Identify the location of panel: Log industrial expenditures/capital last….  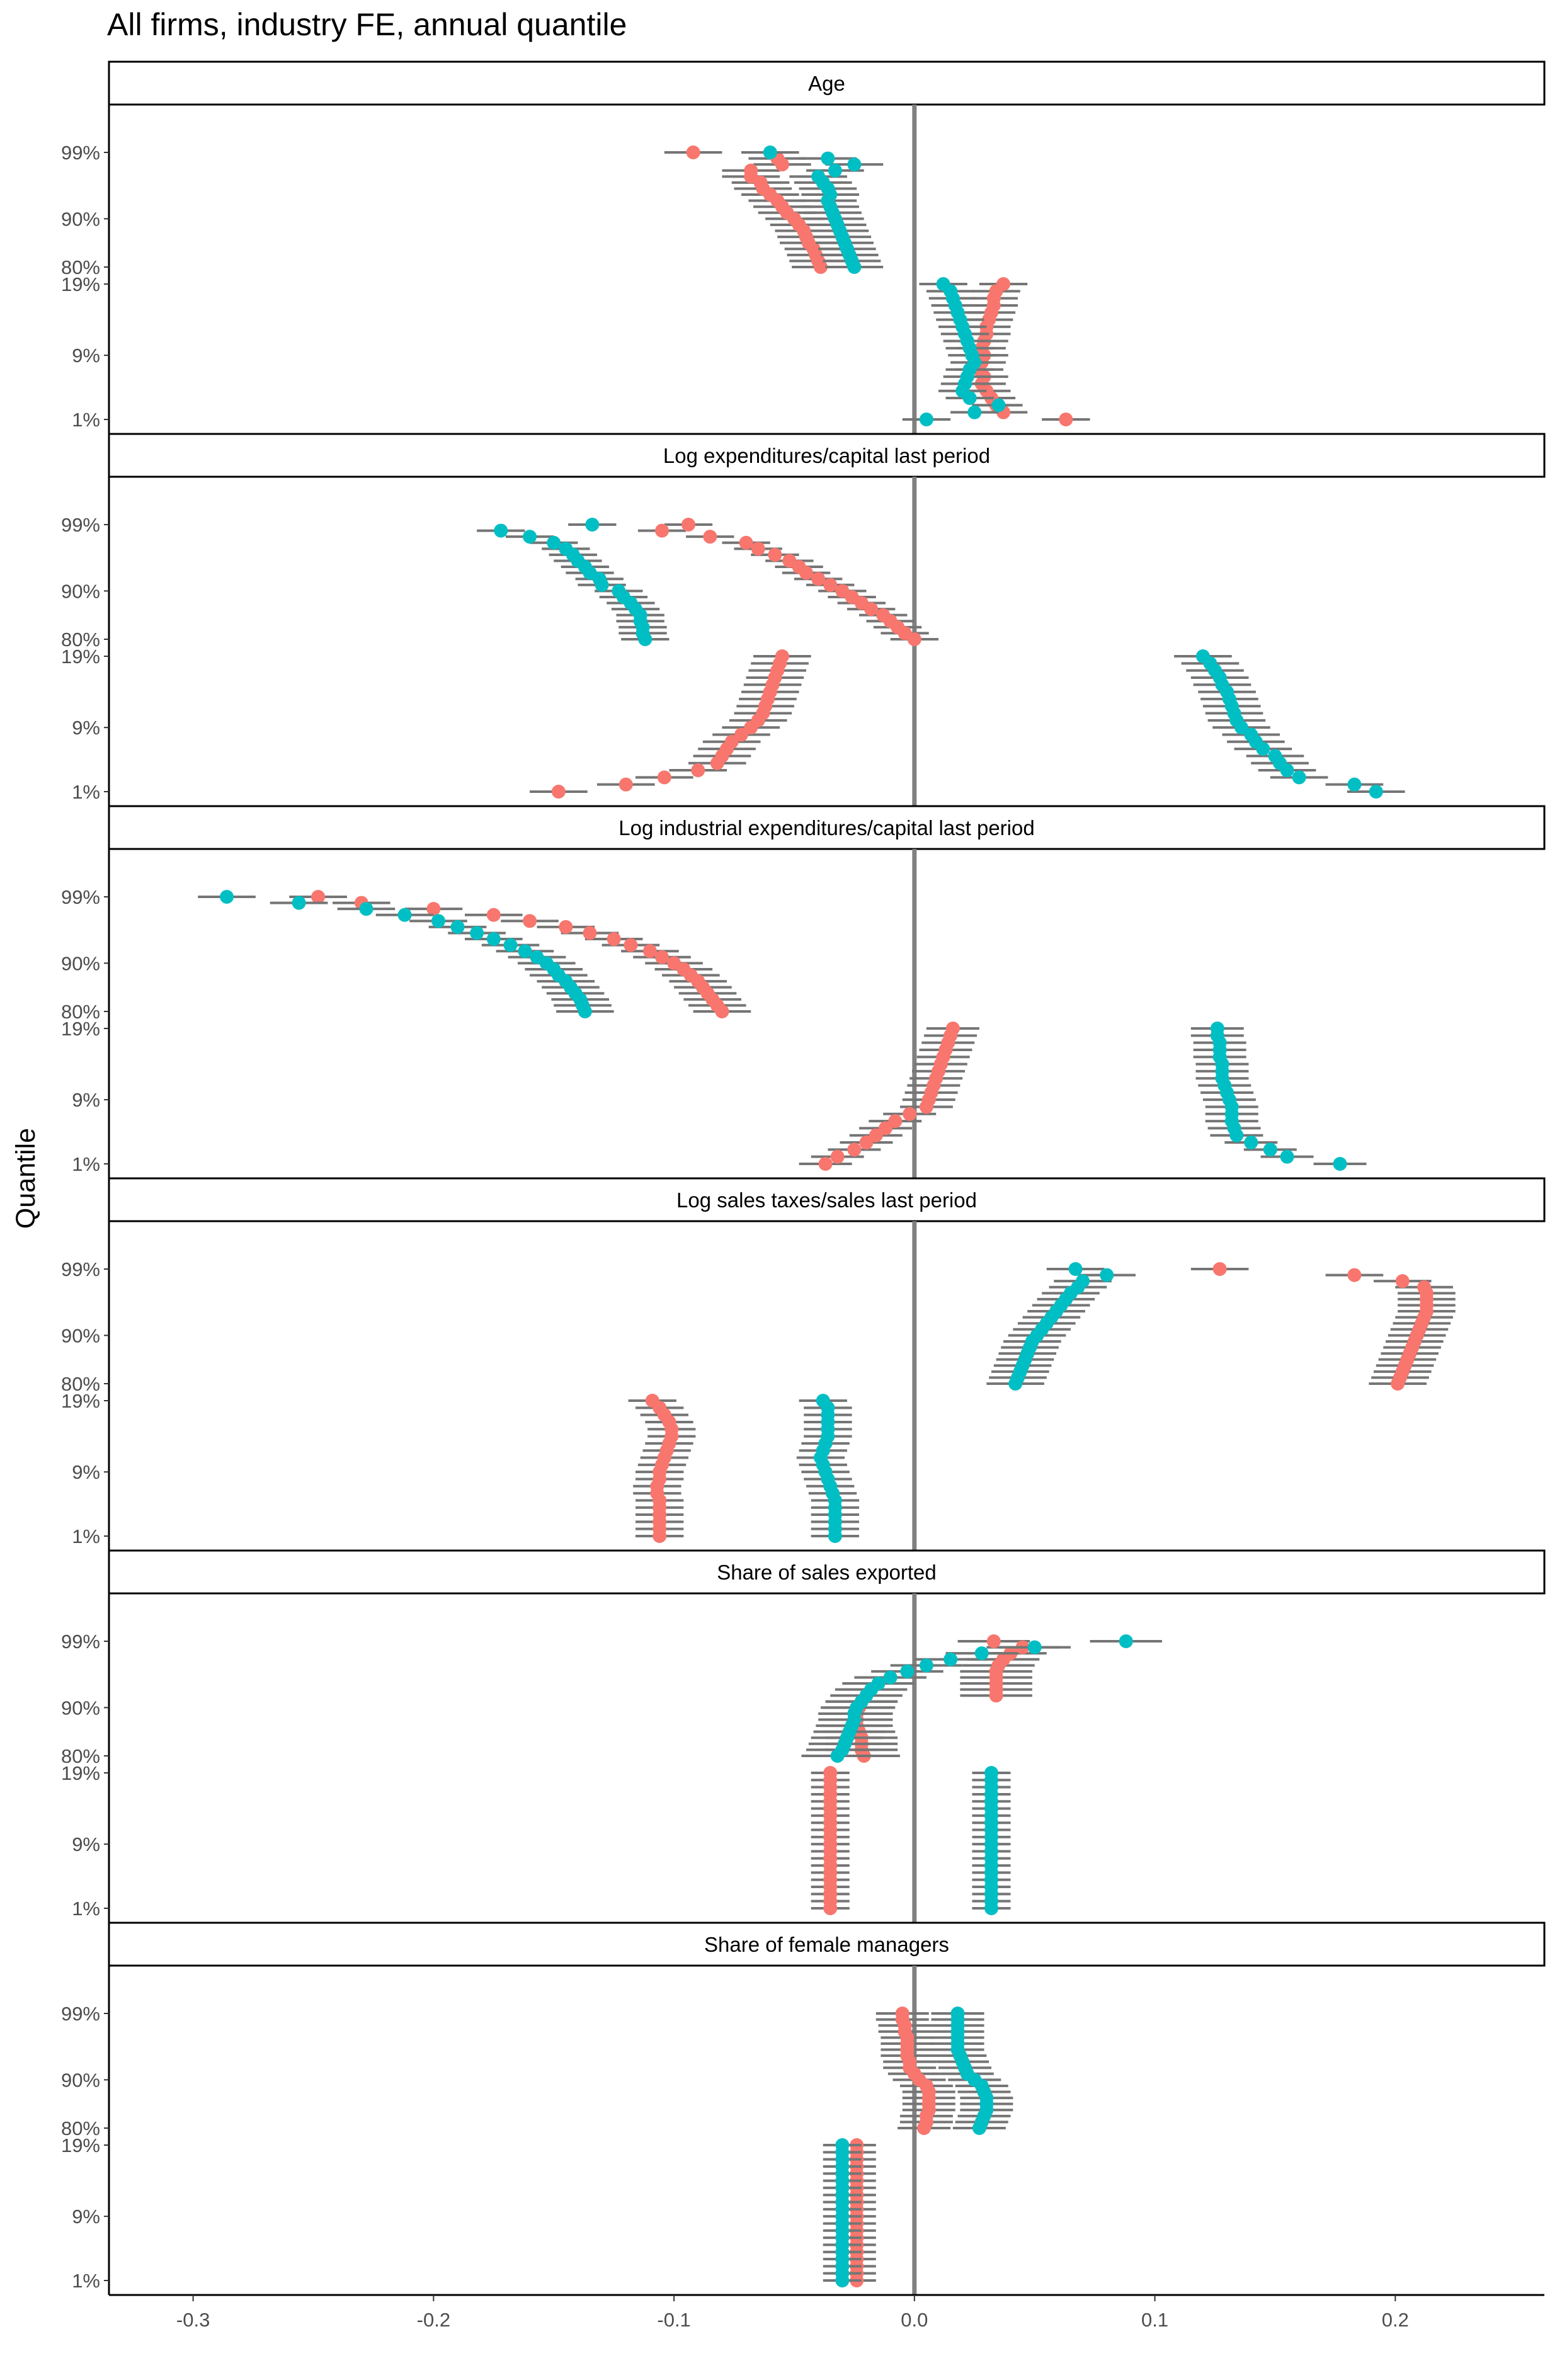
(803, 991).